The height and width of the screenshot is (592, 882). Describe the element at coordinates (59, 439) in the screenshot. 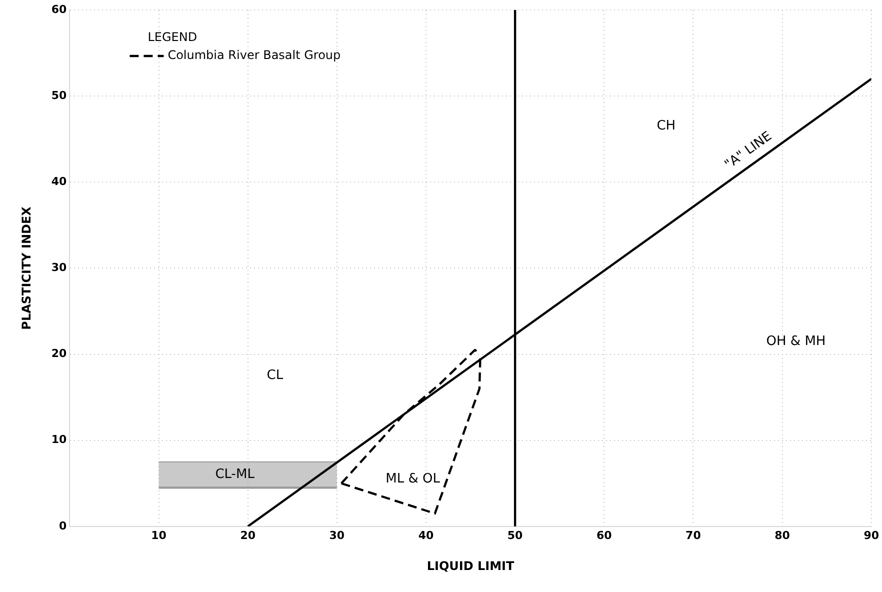

I see `y-tick-label: 10` at that location.